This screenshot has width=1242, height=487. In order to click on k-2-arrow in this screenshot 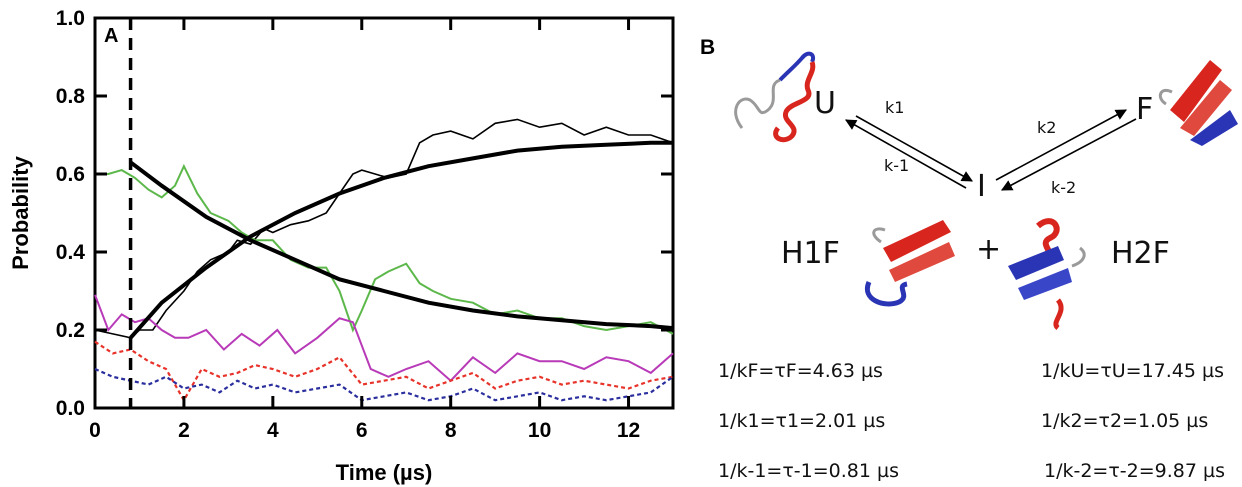, I will do `click(1069, 154)`.